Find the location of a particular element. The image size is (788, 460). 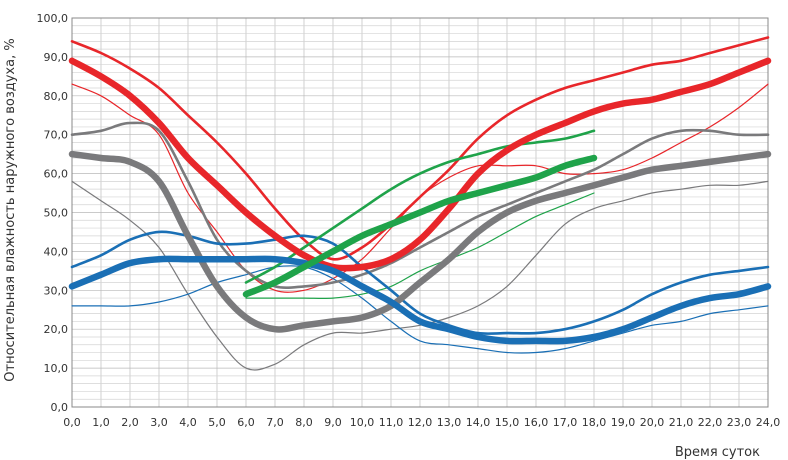

x-tick-label: 18,0 is located at coordinates (594, 422).